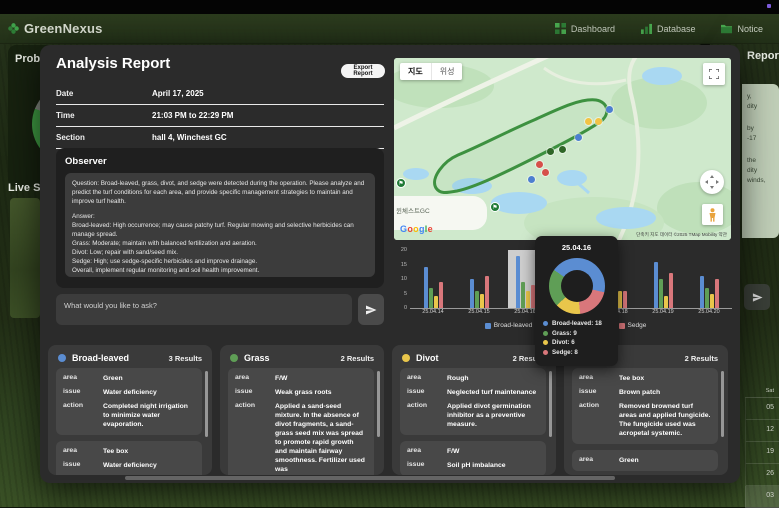  I want to click on y-axis-tick: 0, so click(405, 308).